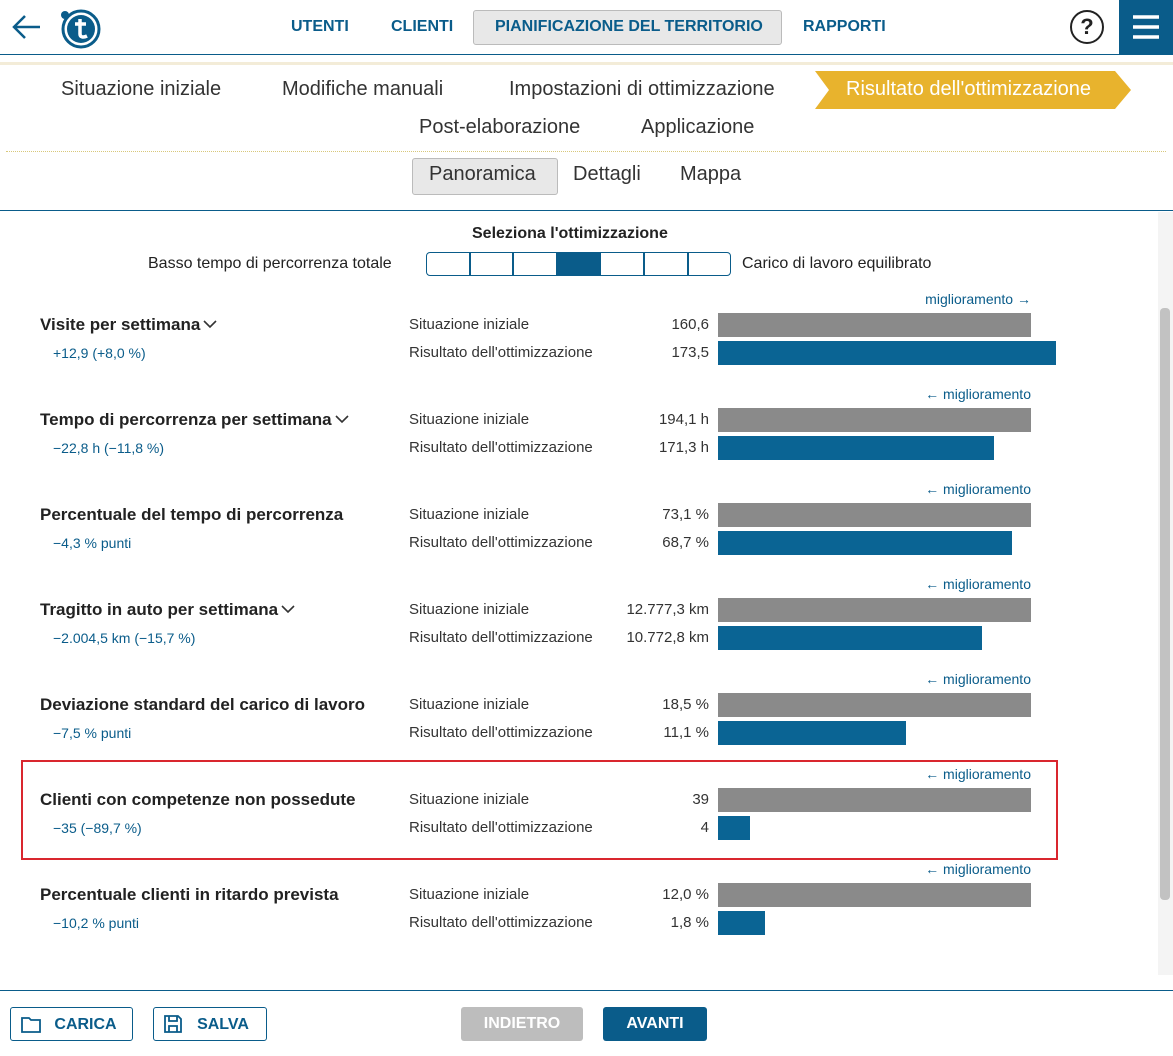  I want to click on value-label: 73,1 %, so click(685, 514).